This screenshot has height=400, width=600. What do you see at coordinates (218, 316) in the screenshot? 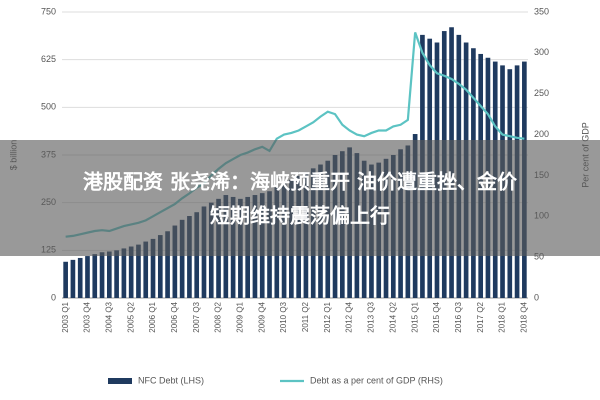
I see `x-tick-label: 2008 Q2` at bounding box center [218, 316].